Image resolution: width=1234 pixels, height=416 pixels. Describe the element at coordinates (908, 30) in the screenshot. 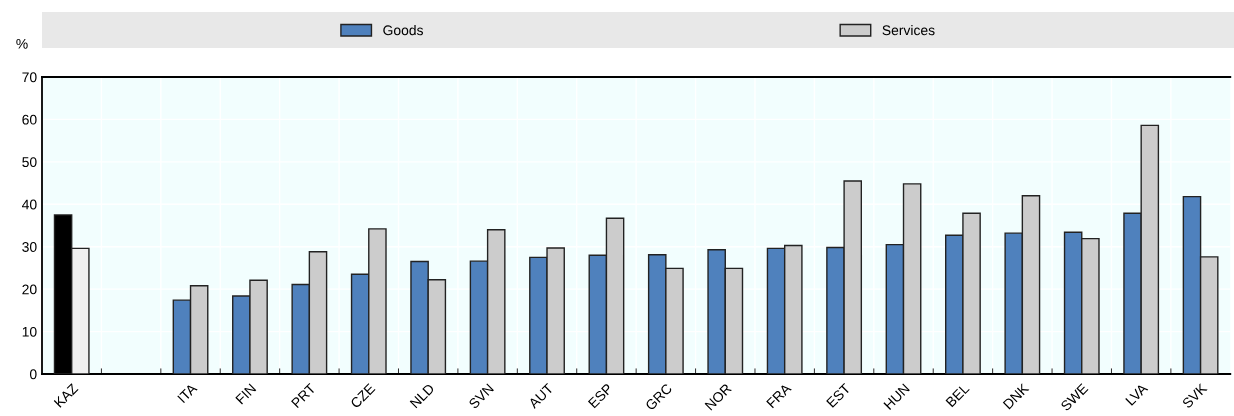

I see `legend-label: Services` at that location.